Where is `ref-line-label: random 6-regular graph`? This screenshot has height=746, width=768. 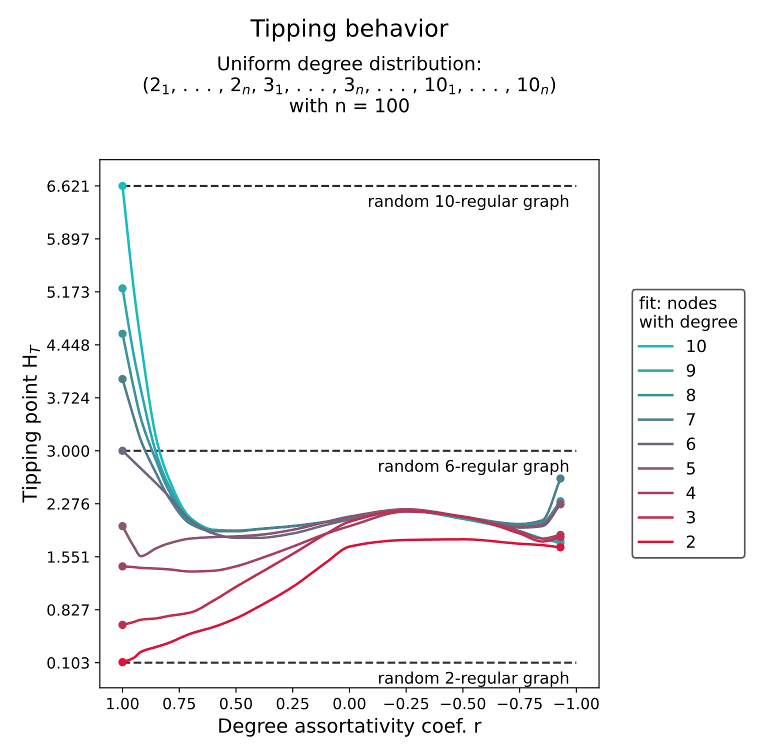 ref-line-label: random 6-regular graph is located at coordinates (473, 468).